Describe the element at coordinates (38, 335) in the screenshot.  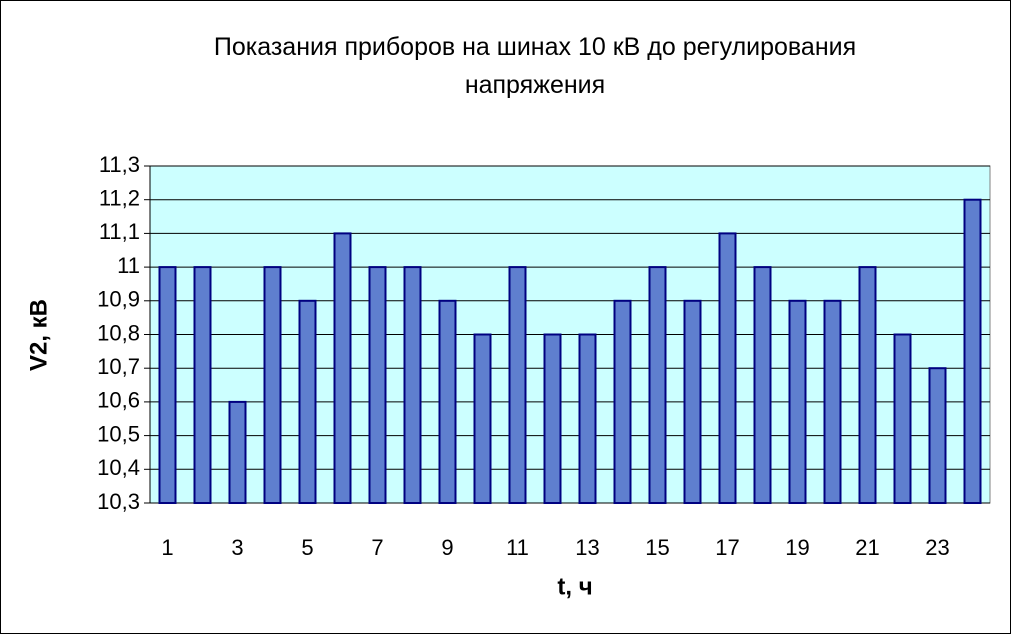
I see `y-axis-label: V2, кВ` at that location.